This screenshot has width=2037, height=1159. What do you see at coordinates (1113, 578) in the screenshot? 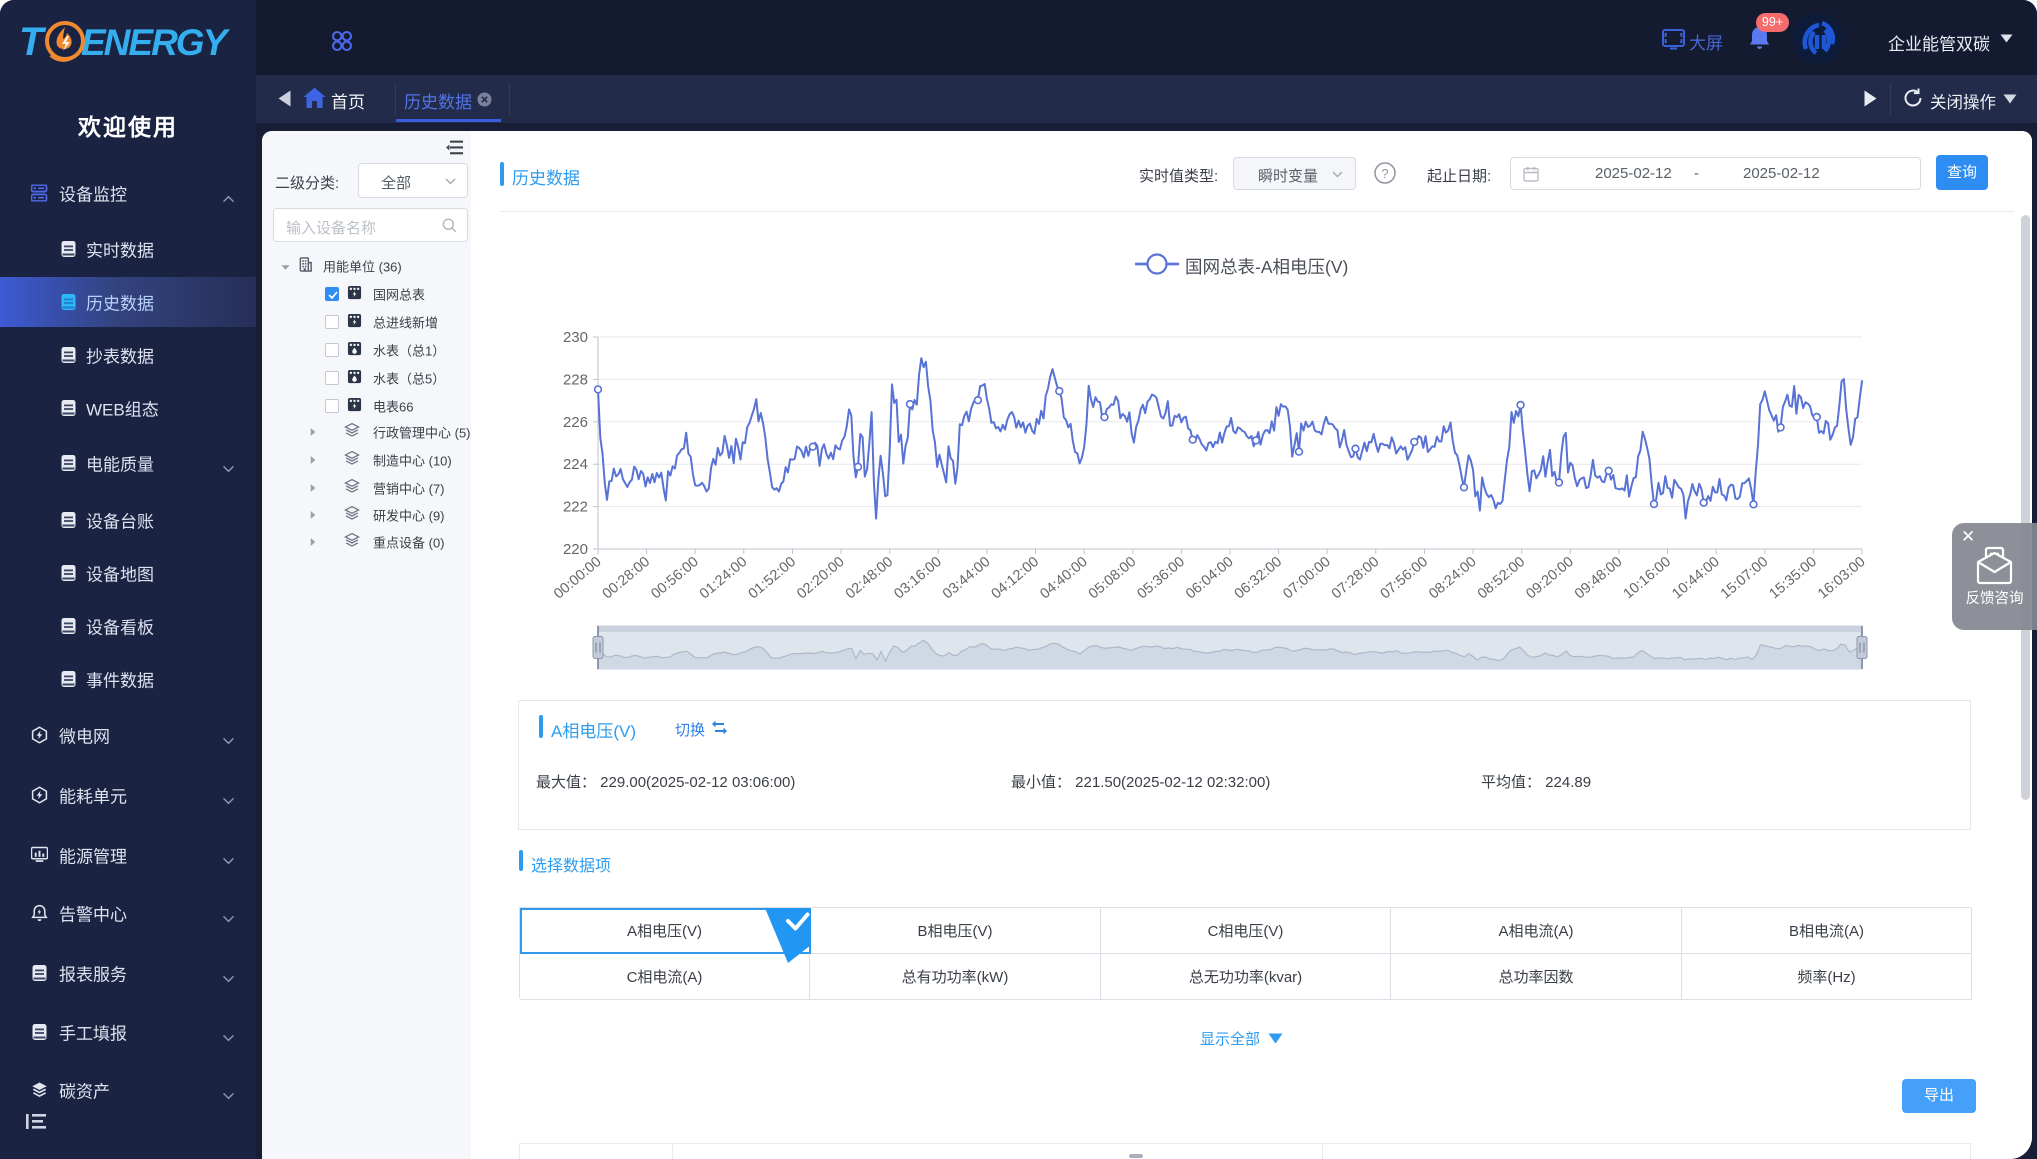
I see `svg-text: 05:08:00` at bounding box center [1113, 578].